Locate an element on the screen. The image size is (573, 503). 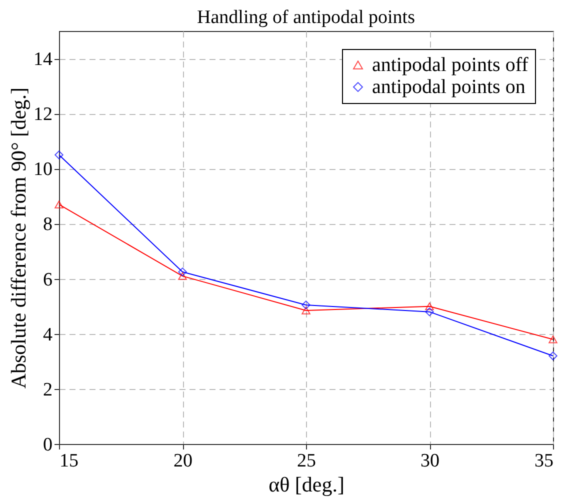
y-tick-label: 14 is located at coordinates (43, 59).